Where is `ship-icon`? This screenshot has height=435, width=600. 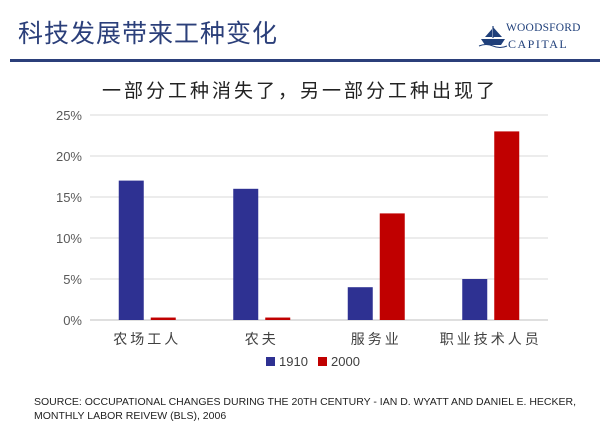
ship-icon is located at coordinates (493, 37).